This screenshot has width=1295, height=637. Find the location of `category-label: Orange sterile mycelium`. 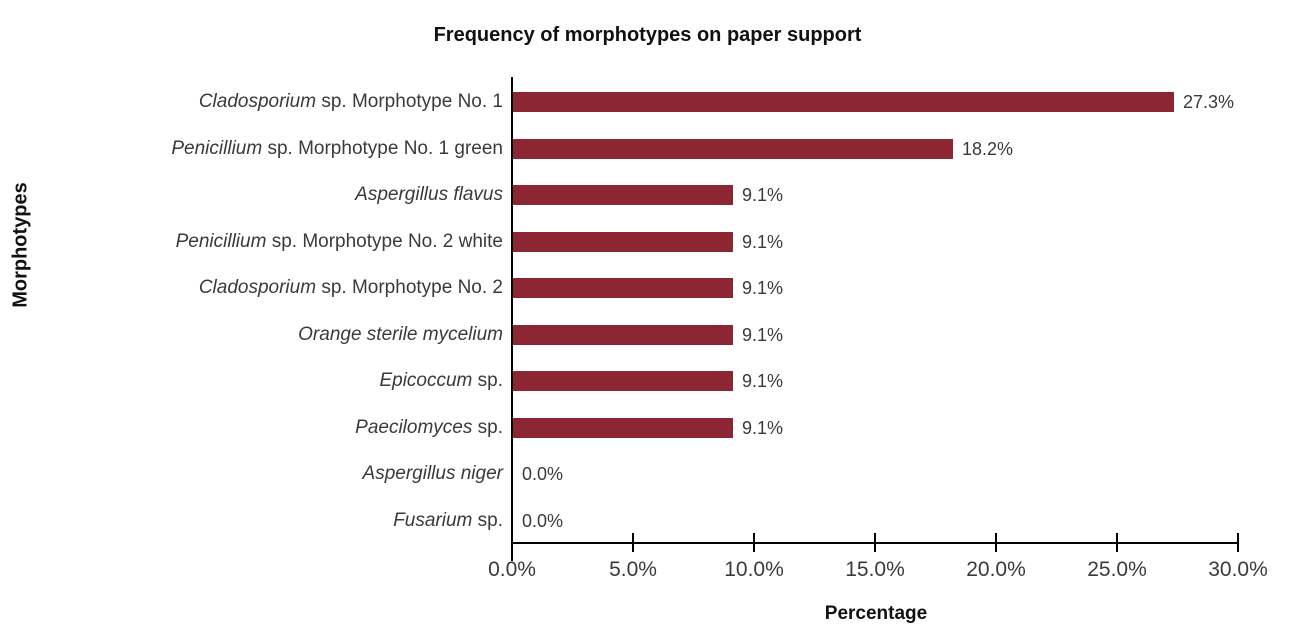

category-label: Orange sterile mycelium is located at coordinates (251, 335).